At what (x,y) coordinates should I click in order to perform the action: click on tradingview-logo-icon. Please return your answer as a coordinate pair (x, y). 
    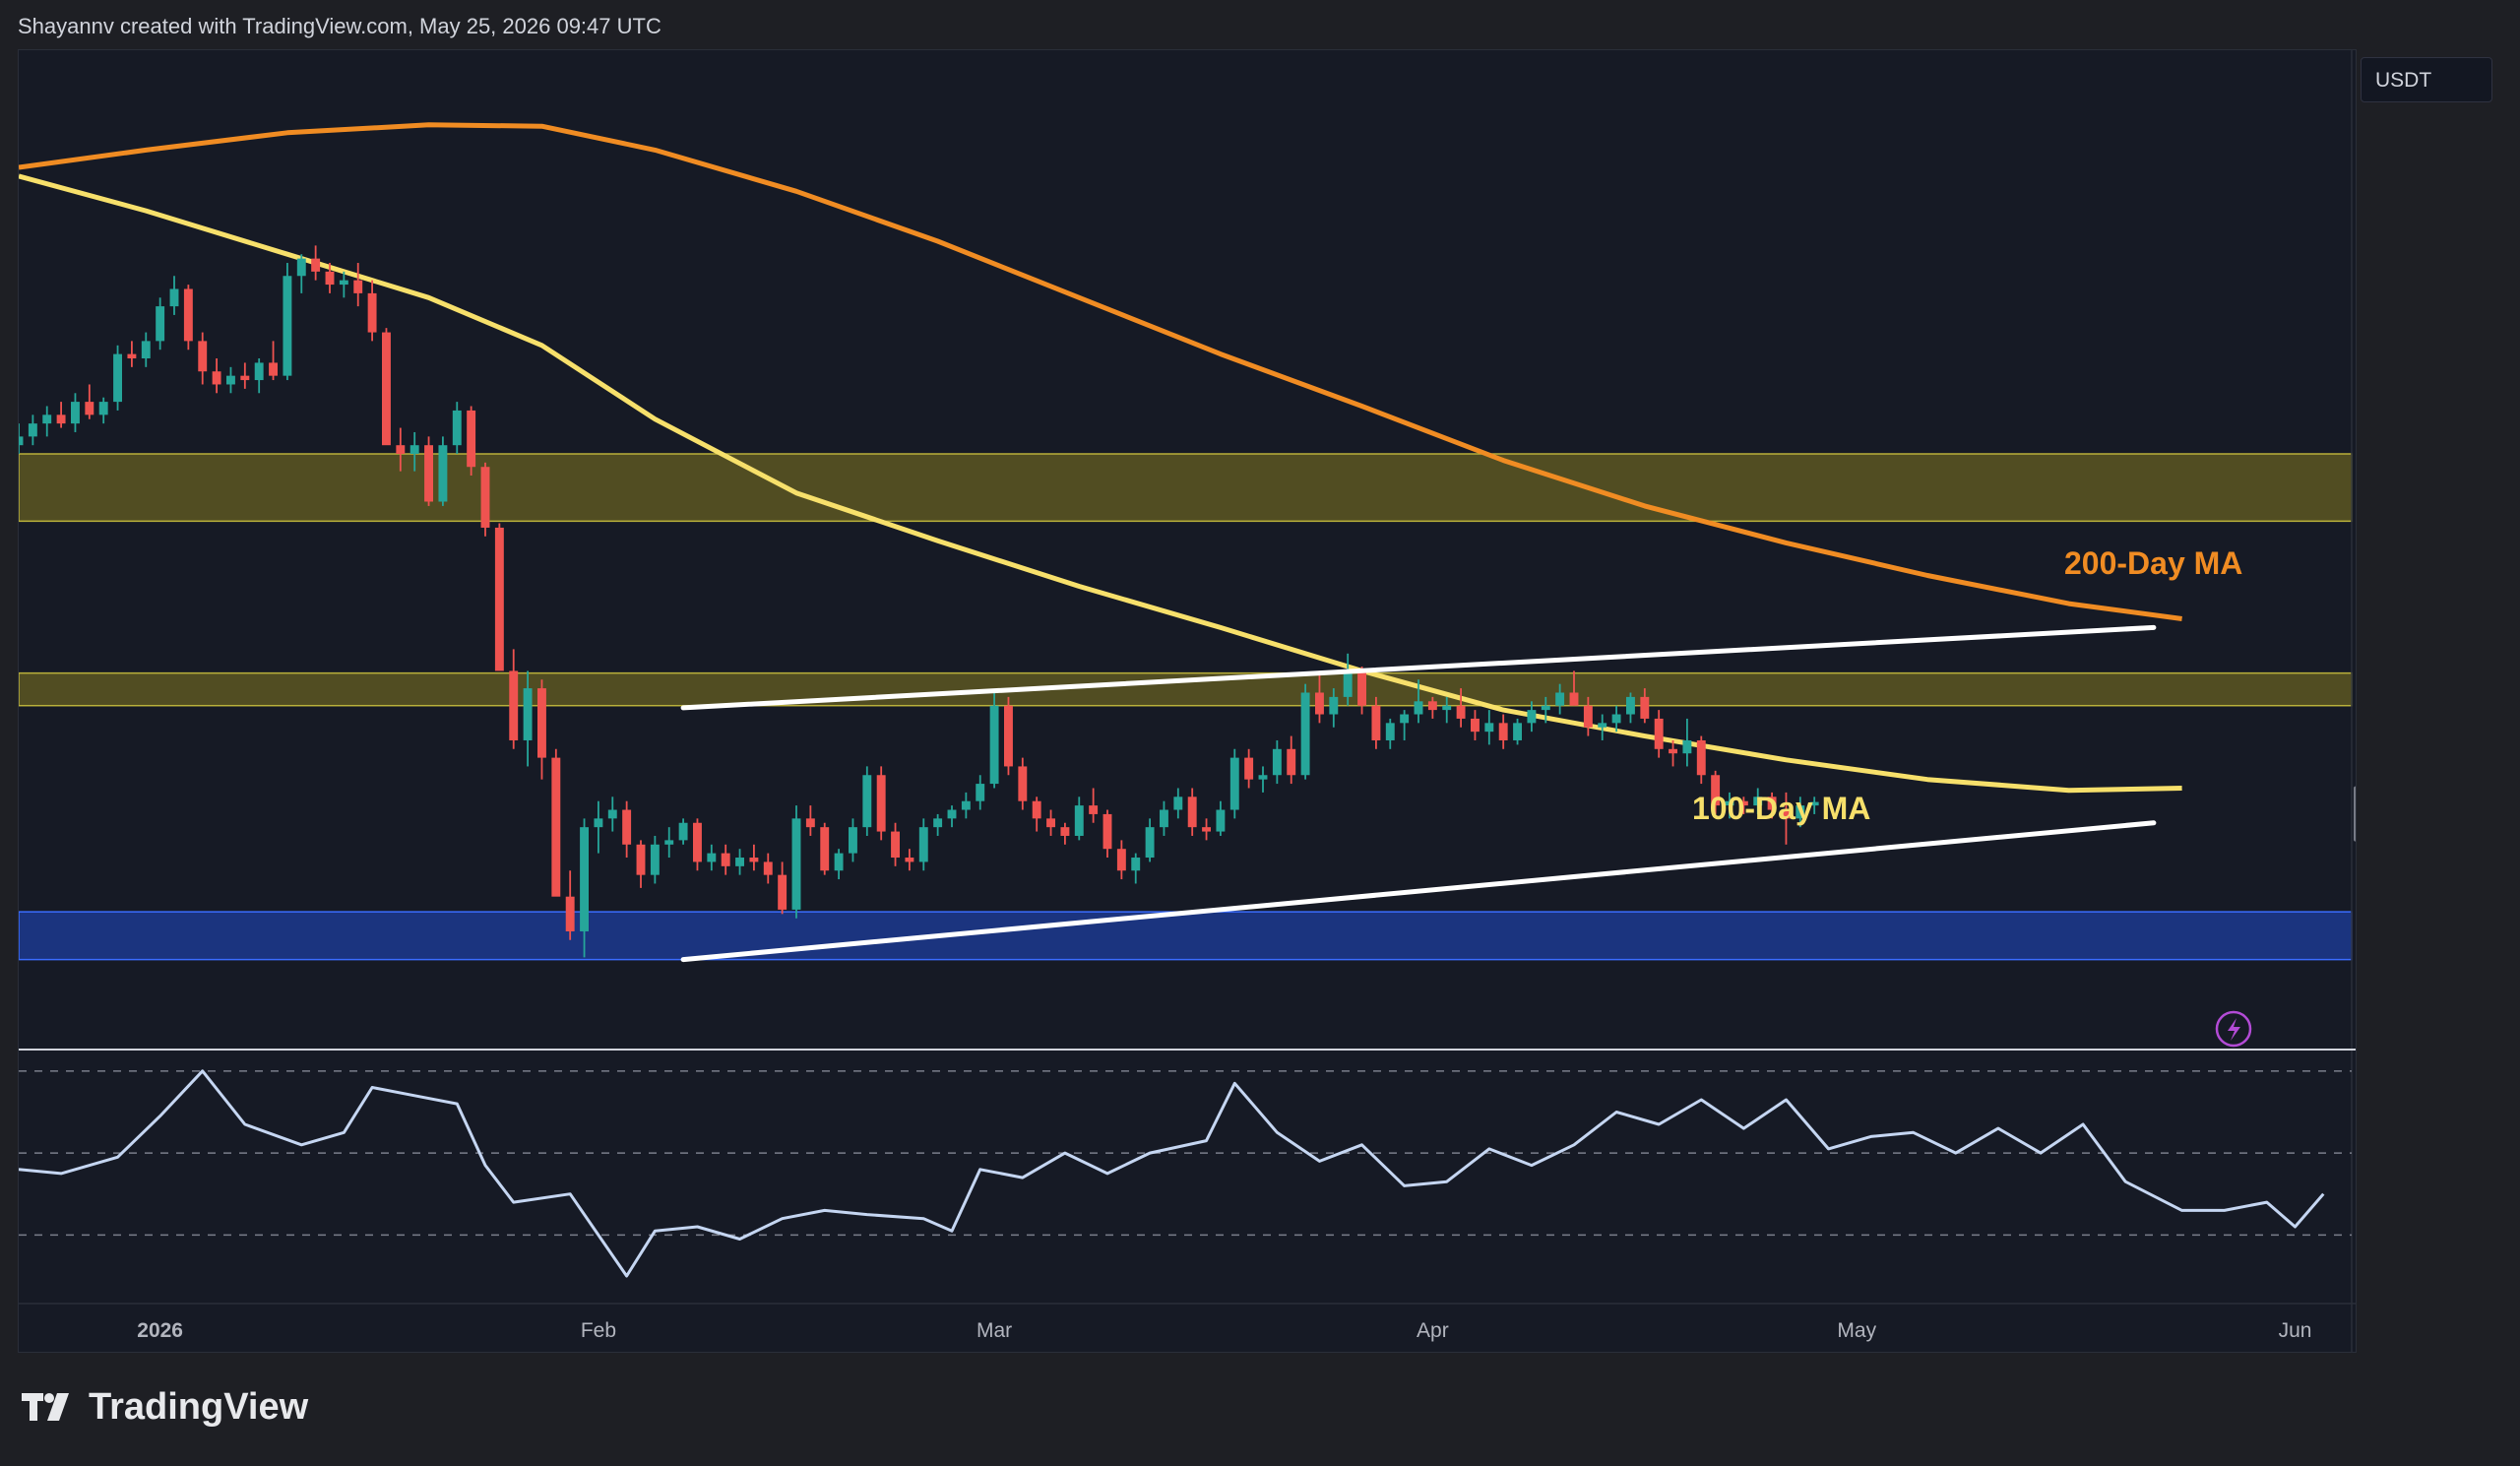
    Looking at the image, I should click on (45, 1407).